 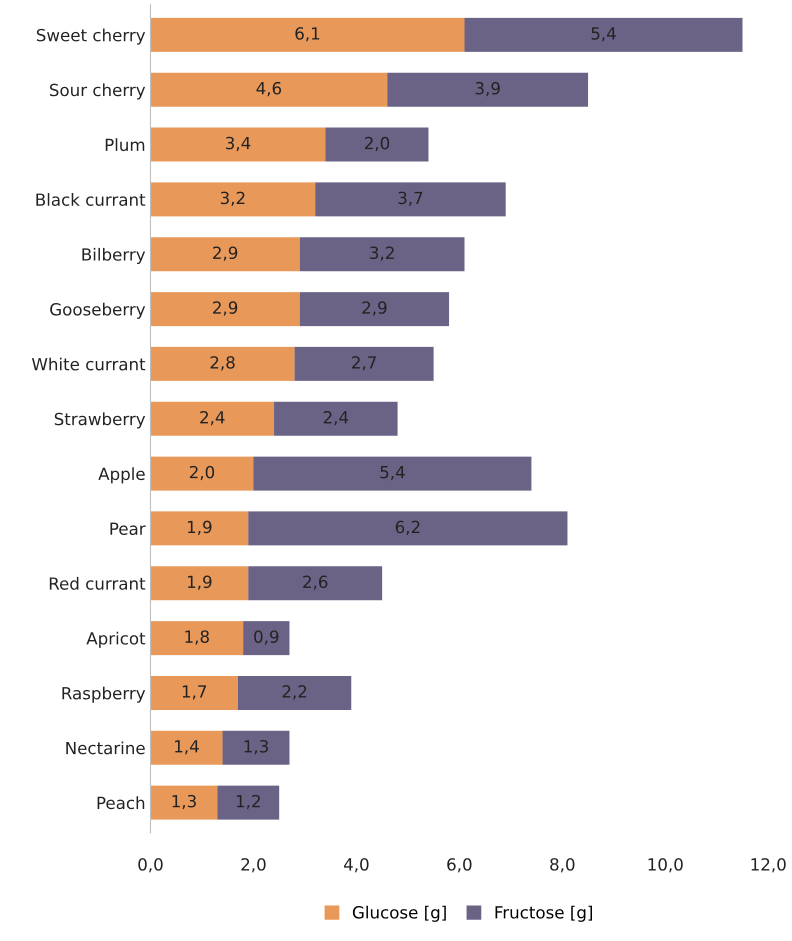 I want to click on y-tick-label: Black currant, so click(x=91, y=199).